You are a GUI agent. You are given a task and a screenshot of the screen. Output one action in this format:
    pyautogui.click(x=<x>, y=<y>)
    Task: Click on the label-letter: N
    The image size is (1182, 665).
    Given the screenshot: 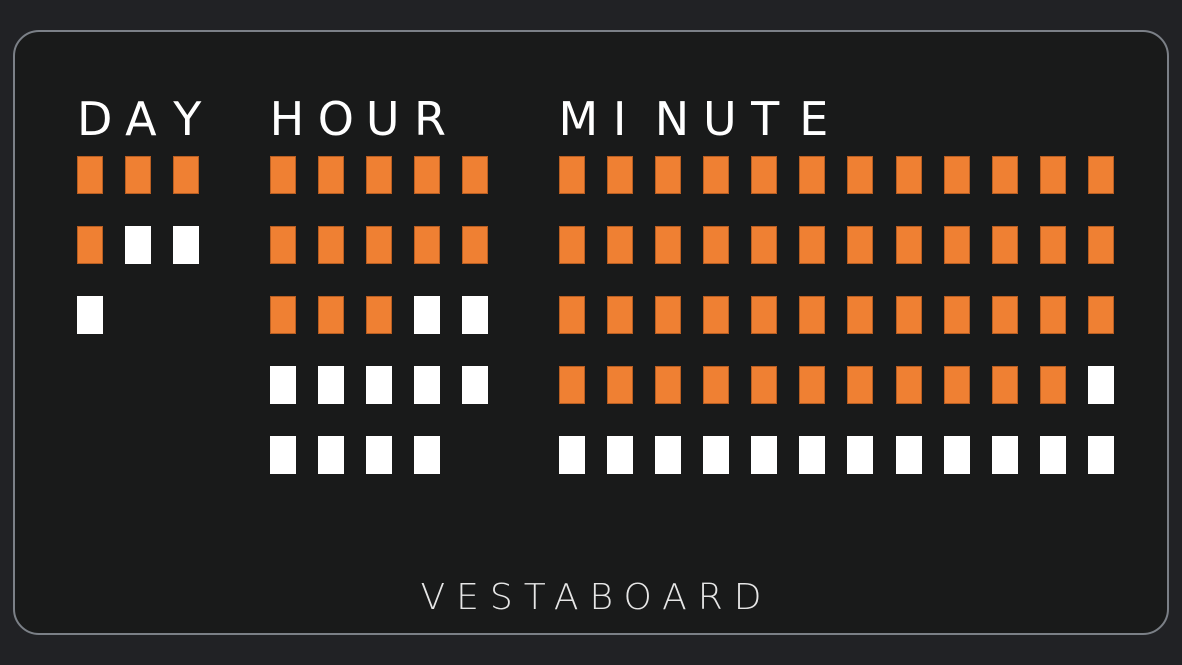 What is the action you would take?
    pyautogui.click(x=672, y=119)
    